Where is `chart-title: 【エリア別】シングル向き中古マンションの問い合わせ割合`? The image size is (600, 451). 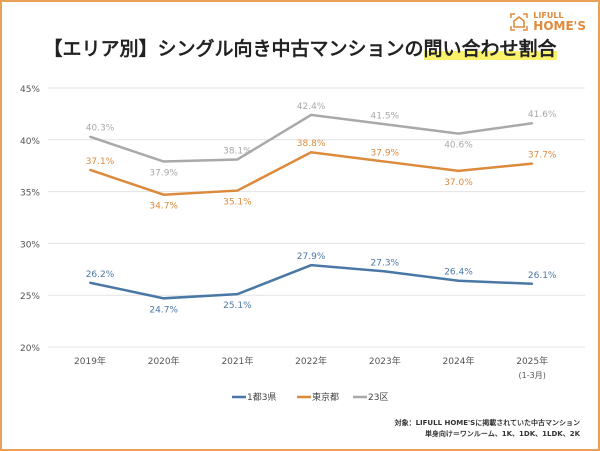
chart-title: 【エリア別】シングル向き中古マンションの問い合わせ割合 is located at coordinates (300, 47).